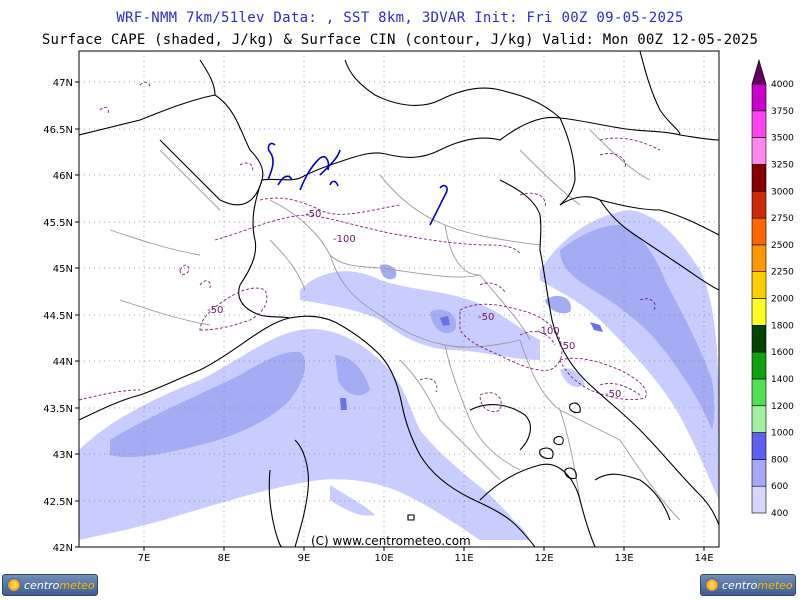  Describe the element at coordinates (357, 184) in the screenshot. I see `lakes` at that location.